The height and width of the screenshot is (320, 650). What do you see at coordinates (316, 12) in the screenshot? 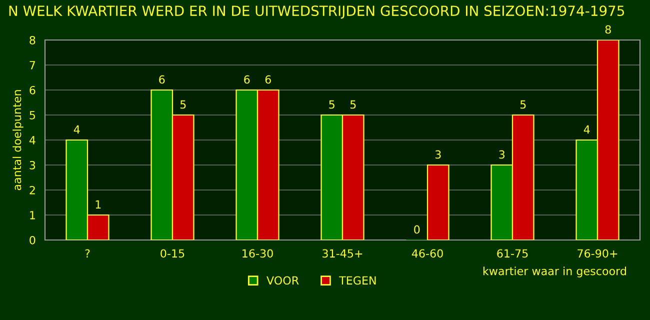
I see `chart-title: N WELK KWARTIER WERD ER IN DE UITWEDSTRIJDEN GESCOORD IN SEIZOEN:1974-1975` at bounding box center [316, 12].